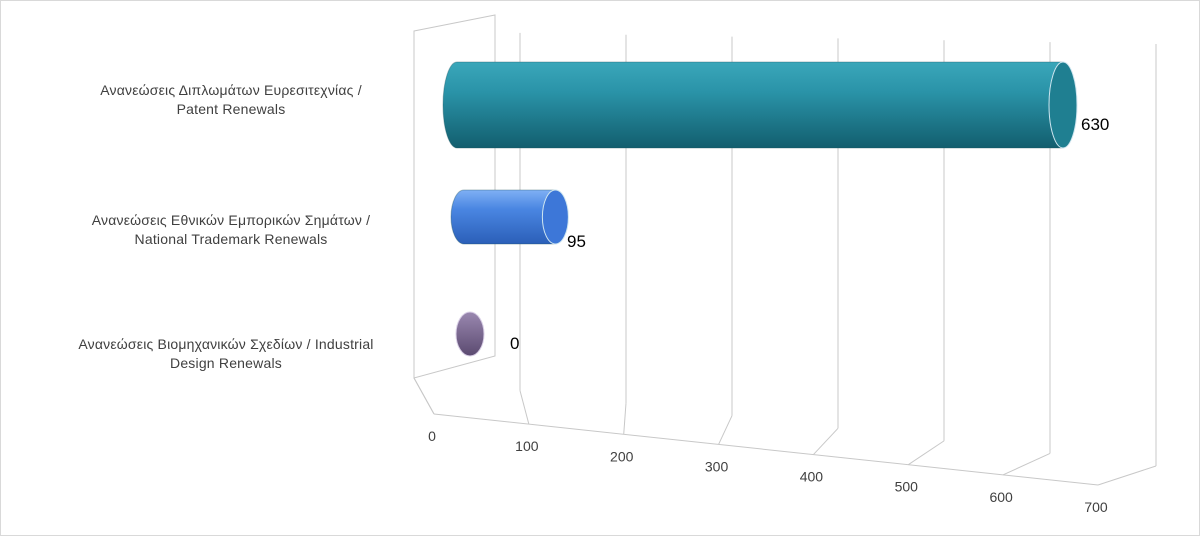 This screenshot has height=537, width=1200. I want to click on x-tick-label: 0, so click(432, 436).